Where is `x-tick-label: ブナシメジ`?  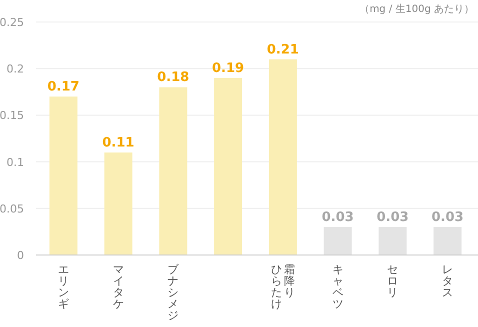
x-tick-label: ブナシメジ is located at coordinates (174, 292).